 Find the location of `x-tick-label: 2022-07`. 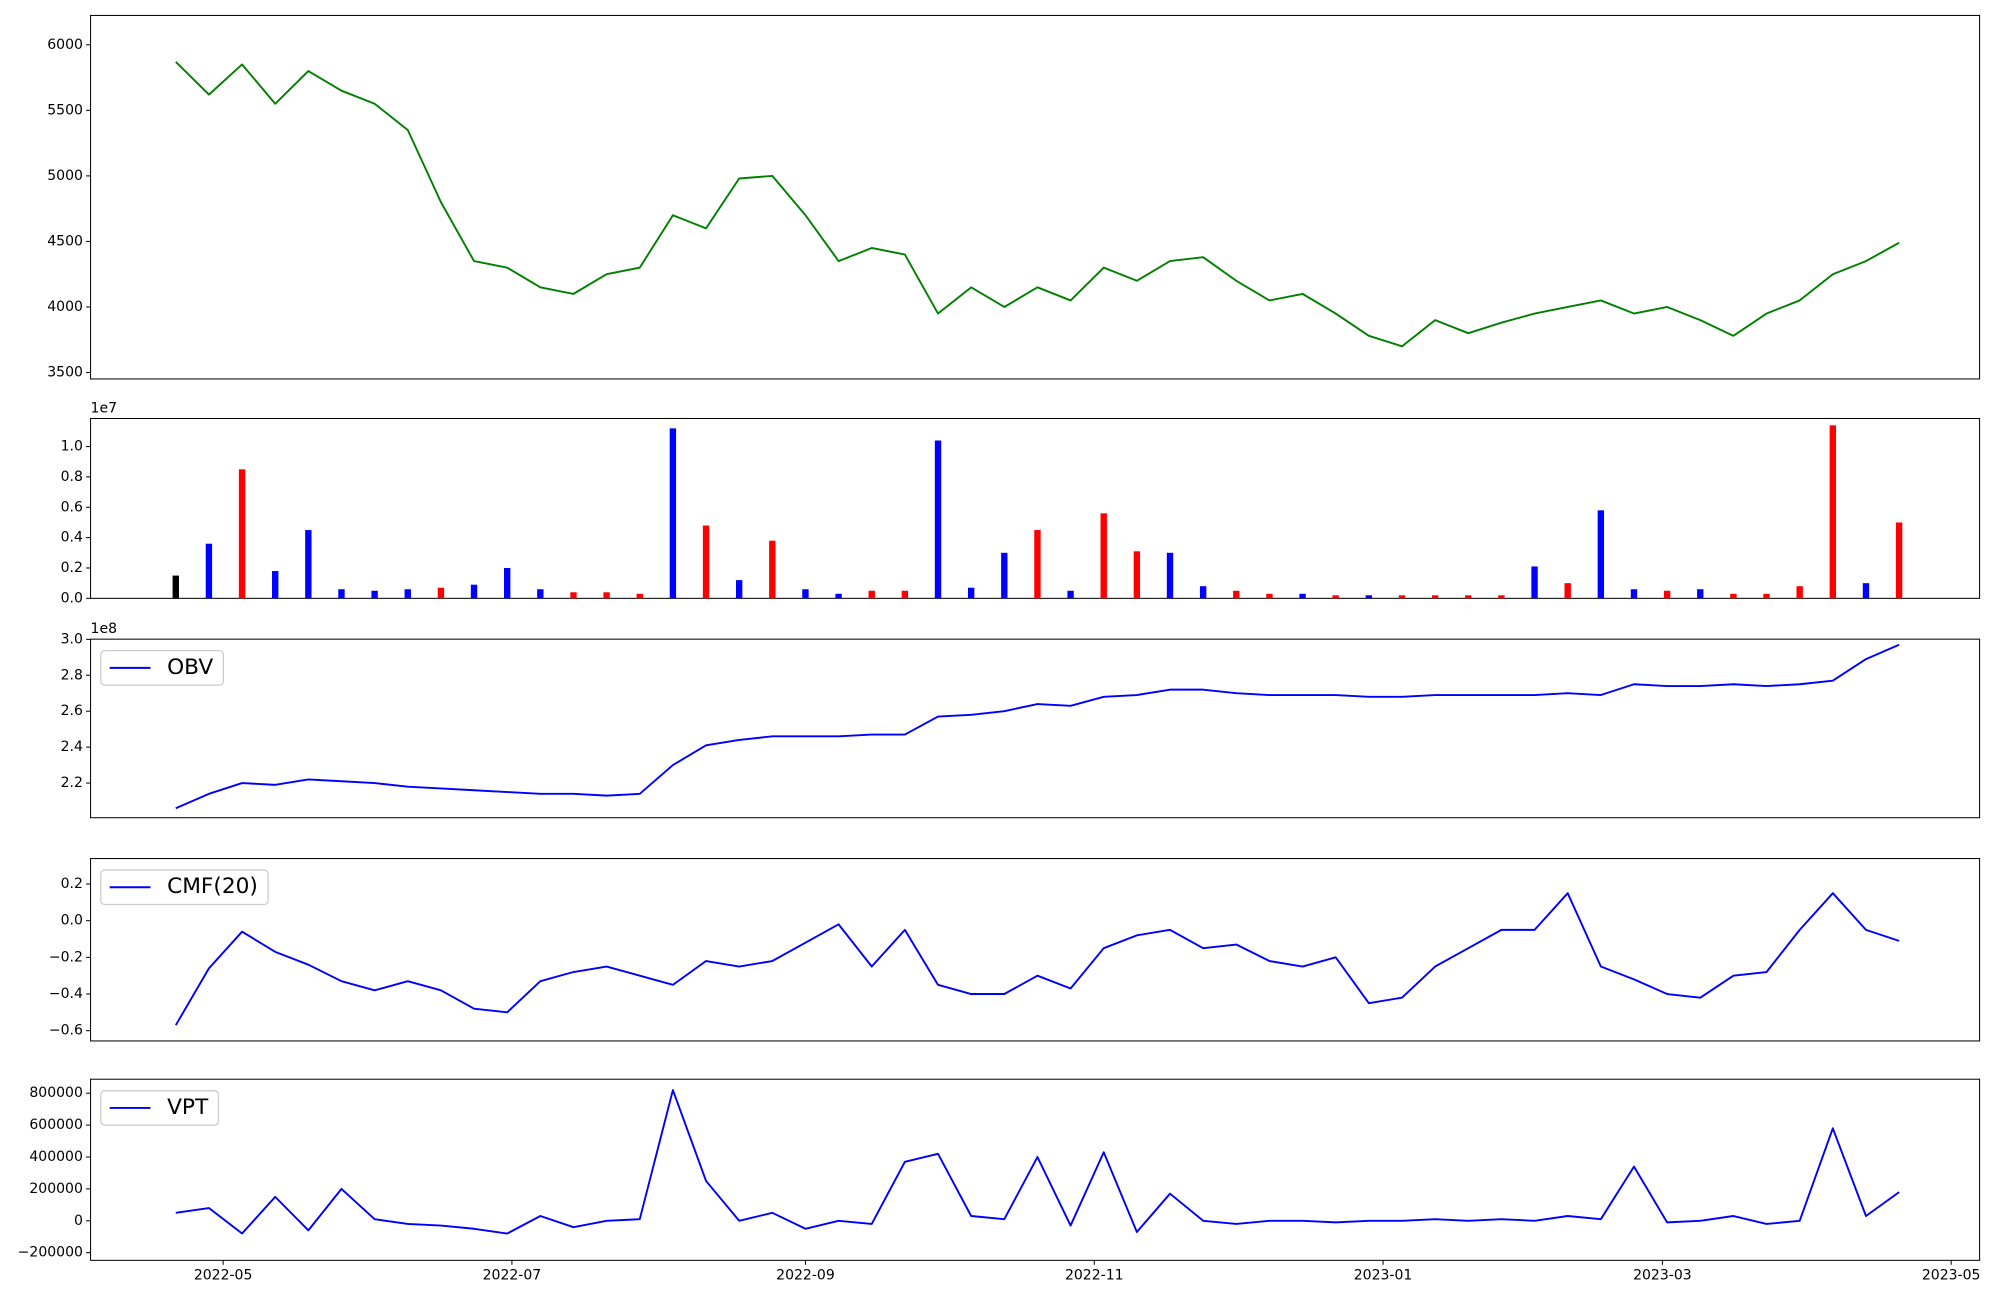

x-tick-label: 2022-07 is located at coordinates (512, 1276).